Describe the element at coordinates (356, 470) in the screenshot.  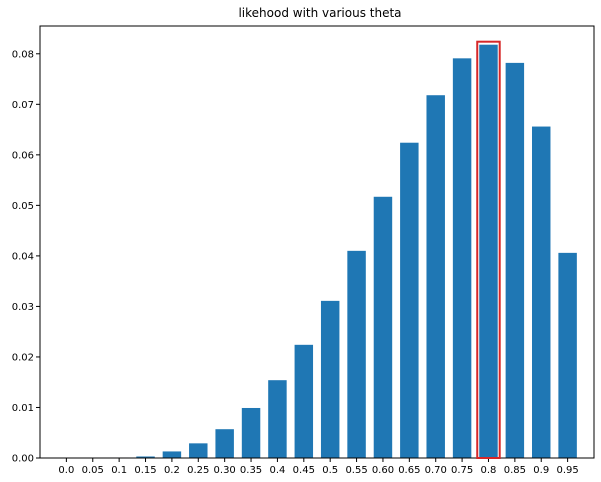
I see `x-tick-label: 0.55` at that location.